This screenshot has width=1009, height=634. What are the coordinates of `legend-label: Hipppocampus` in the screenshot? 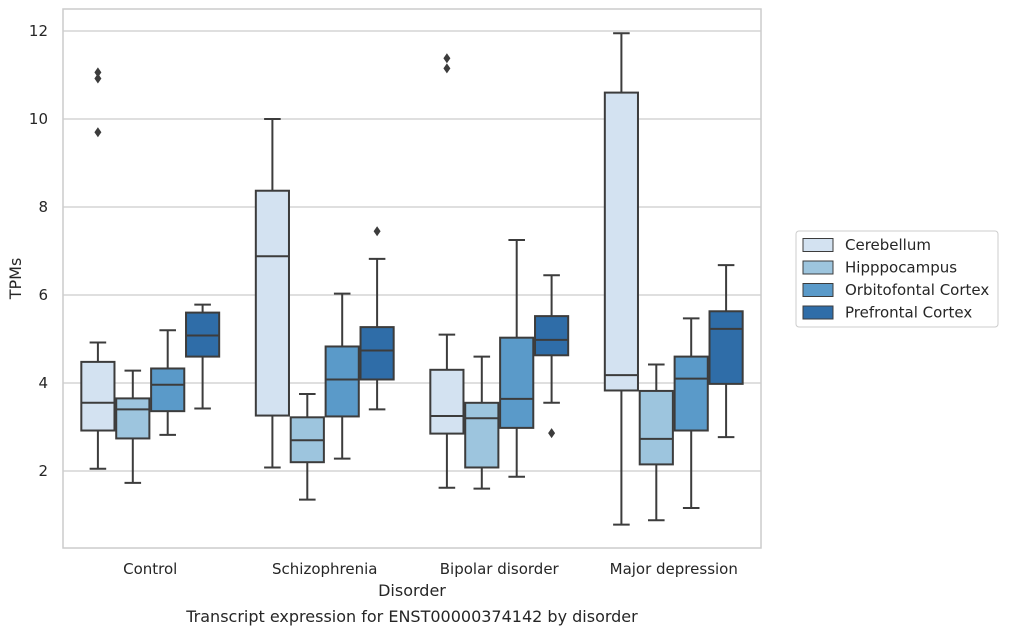 It's located at (901, 268).